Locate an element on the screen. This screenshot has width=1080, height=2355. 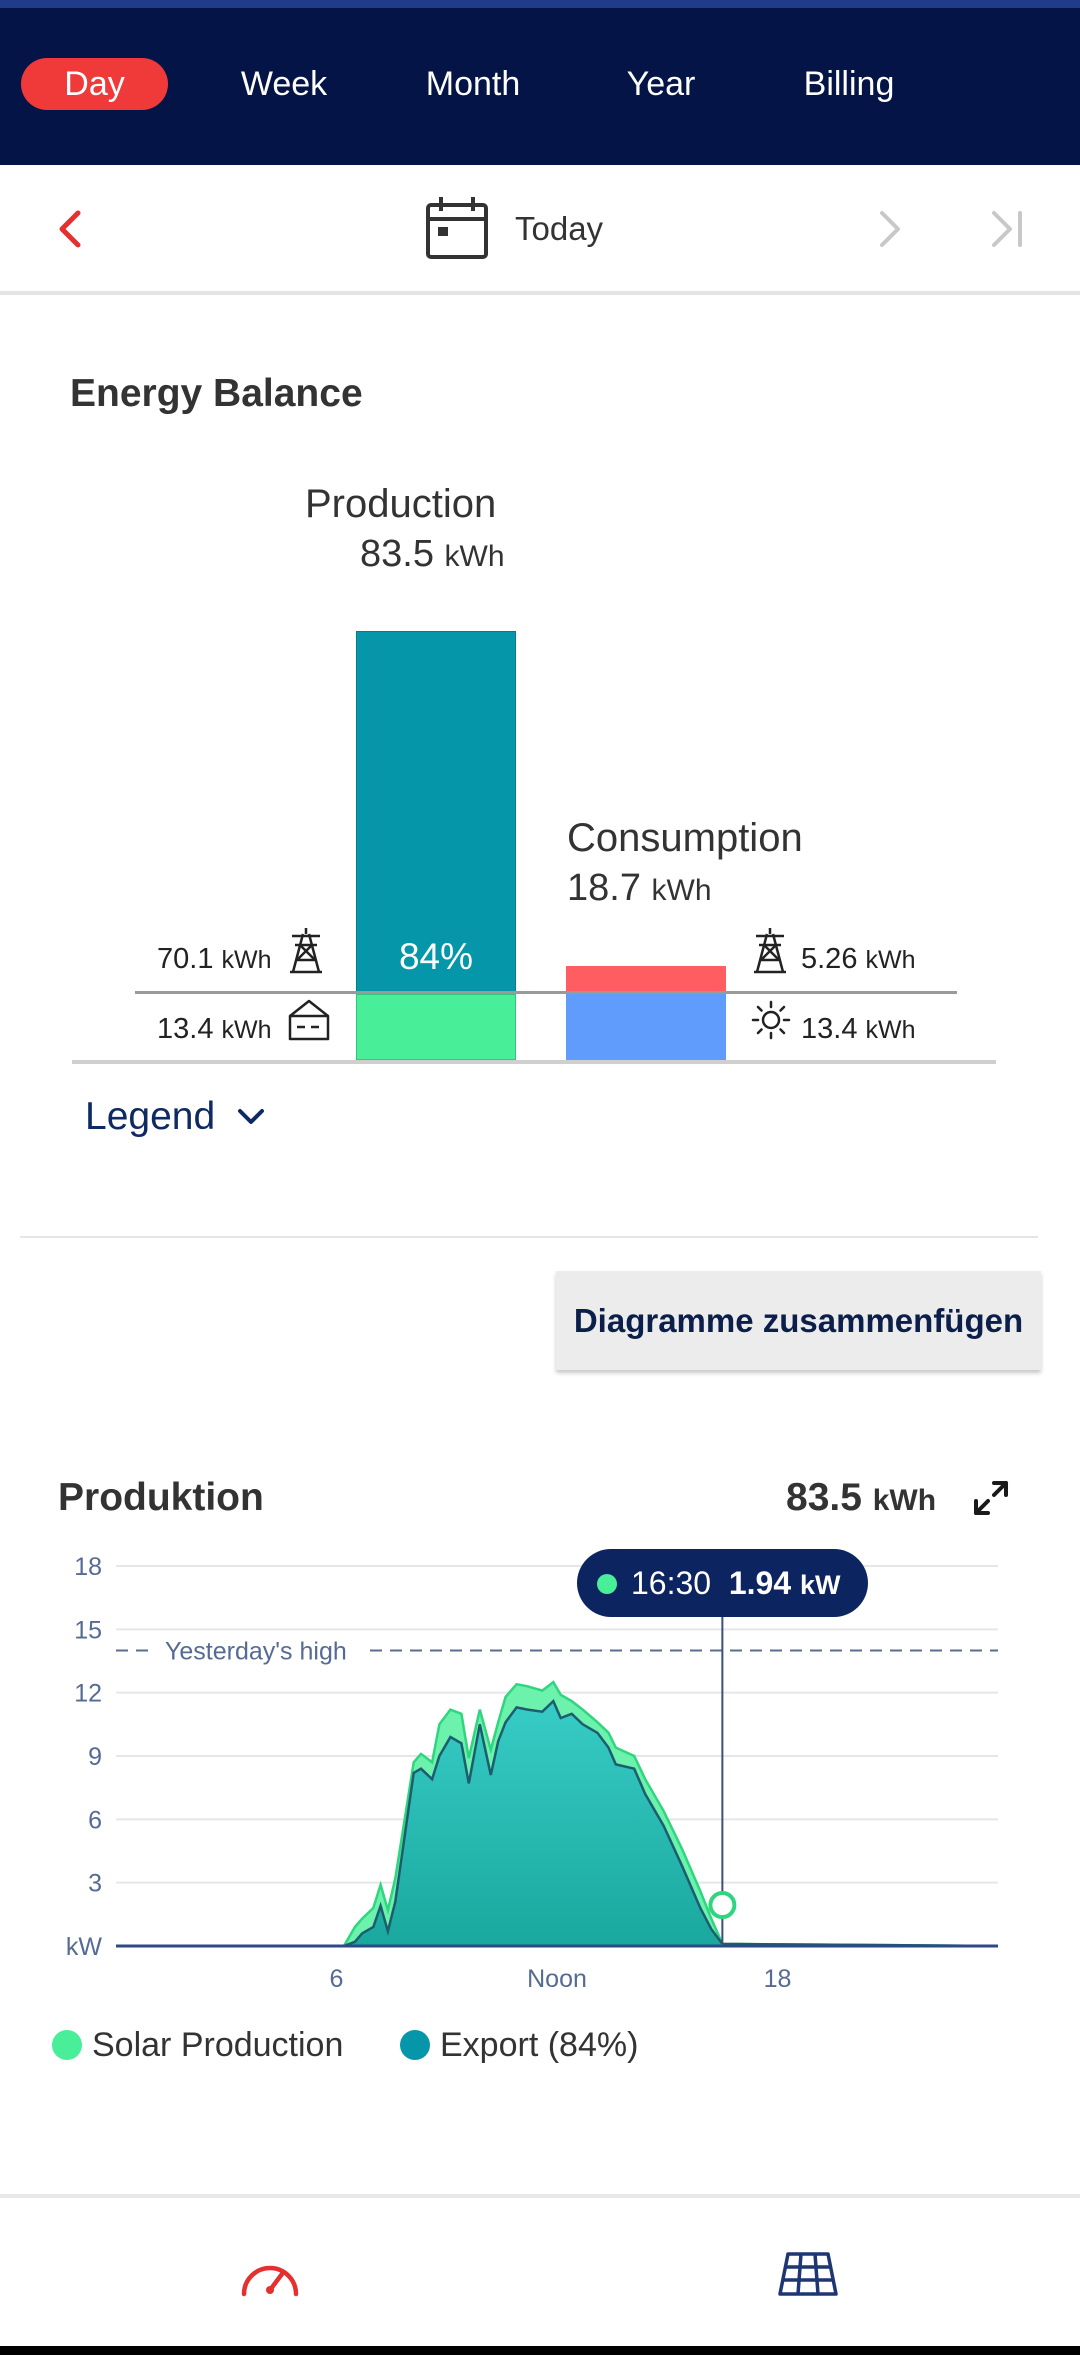
cursor-marker is located at coordinates (722, 1905).